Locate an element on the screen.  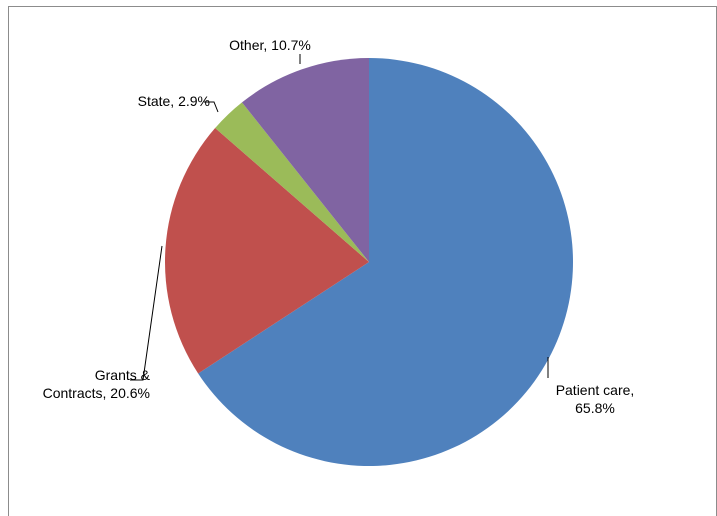
data-label: Patient care, 65.8% is located at coordinates (595, 399).